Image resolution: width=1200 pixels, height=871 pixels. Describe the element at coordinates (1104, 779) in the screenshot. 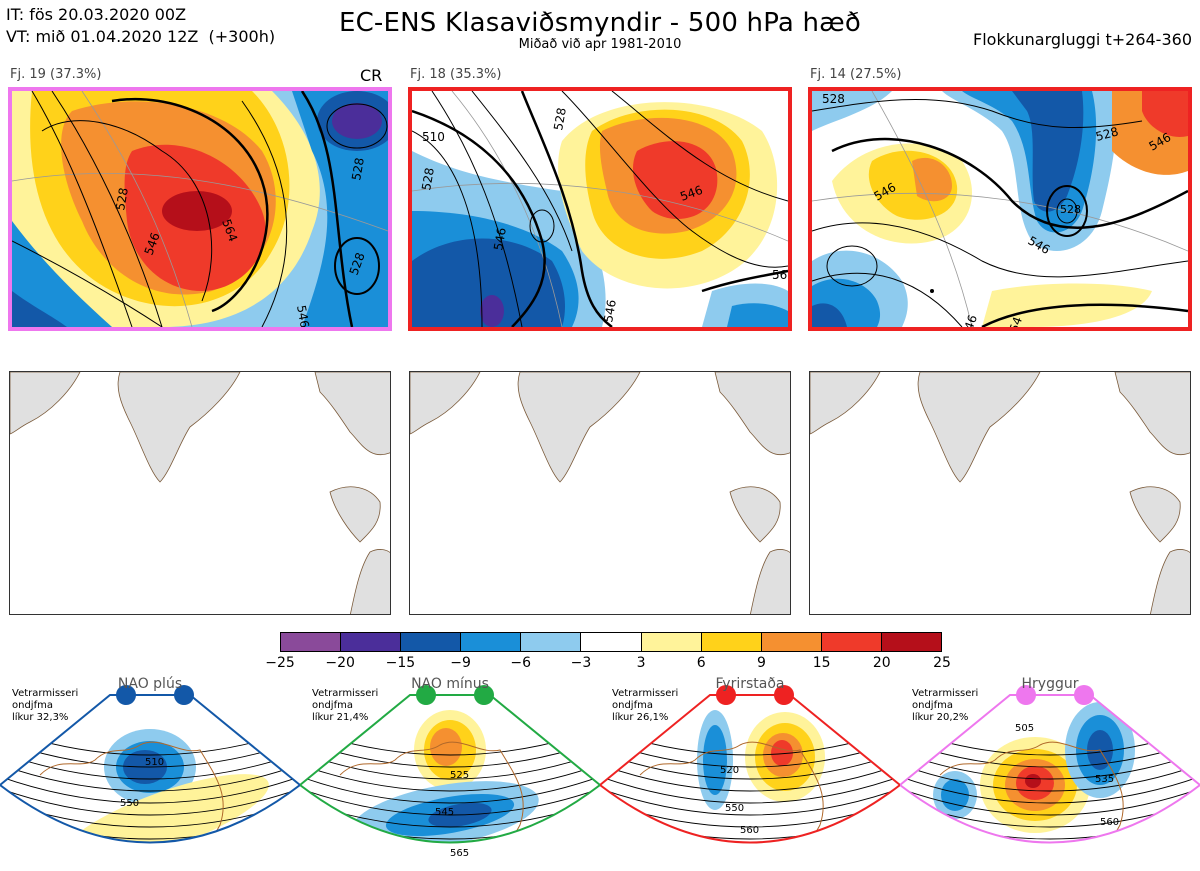

I see `regime-contour-label: 535` at that location.